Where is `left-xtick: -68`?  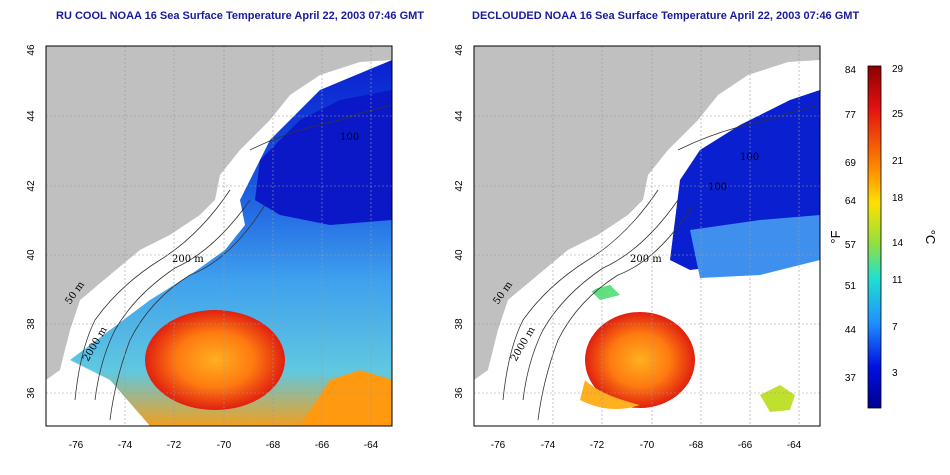 left-xtick: -68 is located at coordinates (273, 445).